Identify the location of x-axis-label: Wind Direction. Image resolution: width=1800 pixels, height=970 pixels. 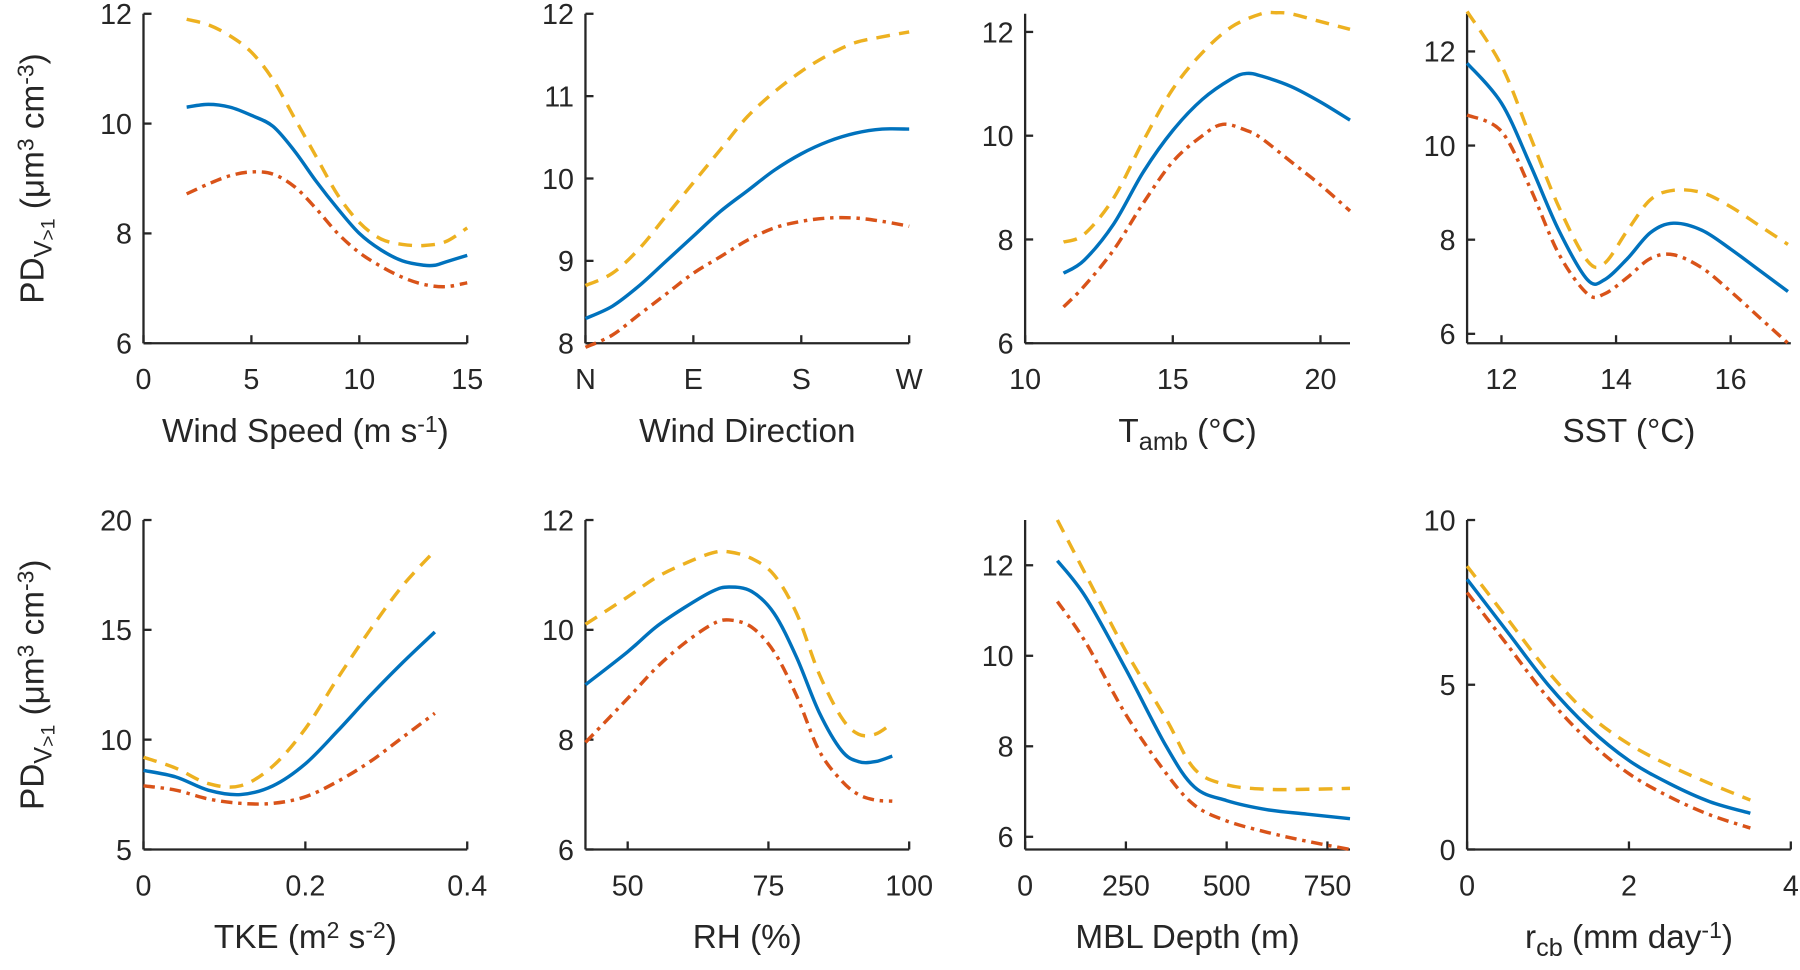
(747, 431).